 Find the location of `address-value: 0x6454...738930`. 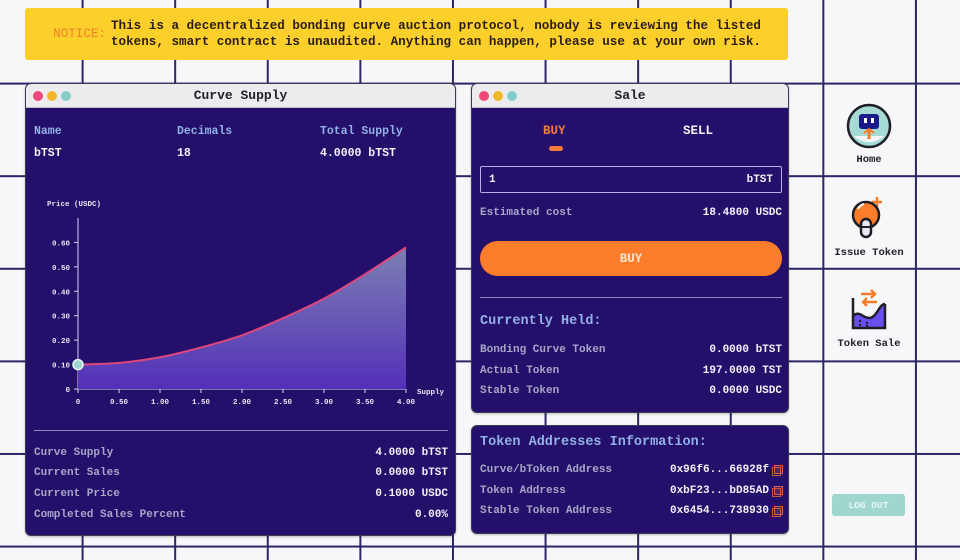

address-value: 0x6454...738930 is located at coordinates (719, 511).